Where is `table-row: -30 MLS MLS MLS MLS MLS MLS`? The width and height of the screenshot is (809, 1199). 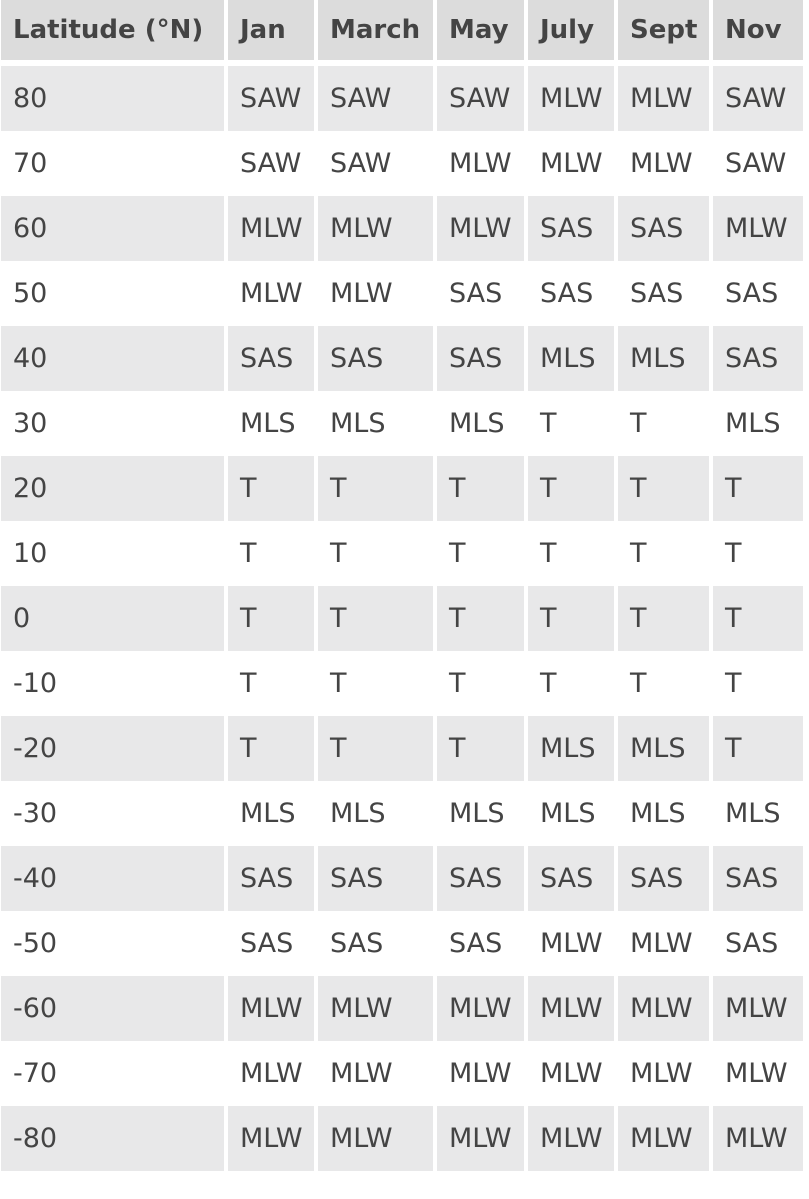
table-row: -30 MLS MLS MLS MLS MLS MLS is located at coordinates (402, 813).